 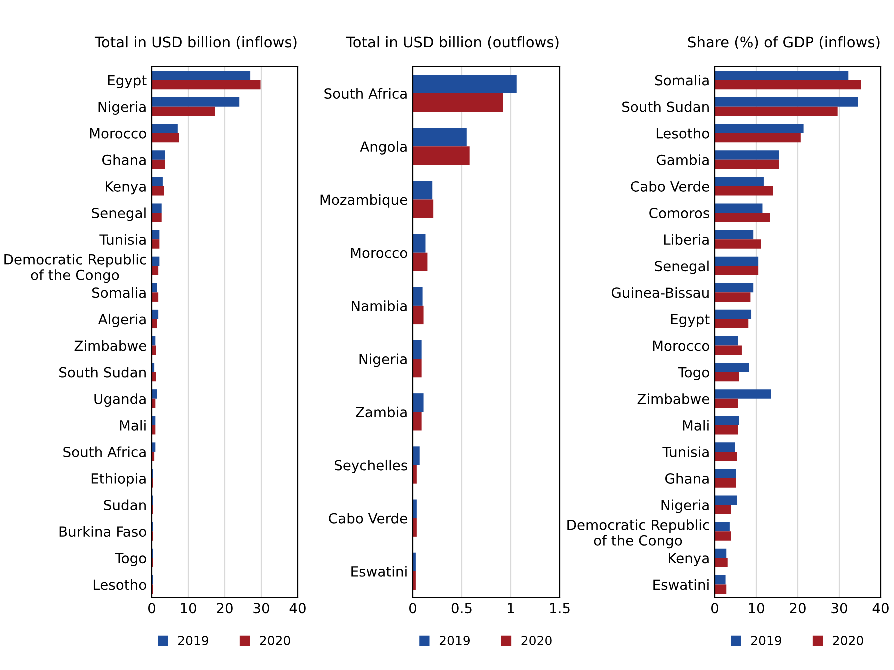 What do you see at coordinates (120, 401) in the screenshot?
I see `y-tick-label: Uganda` at bounding box center [120, 401].